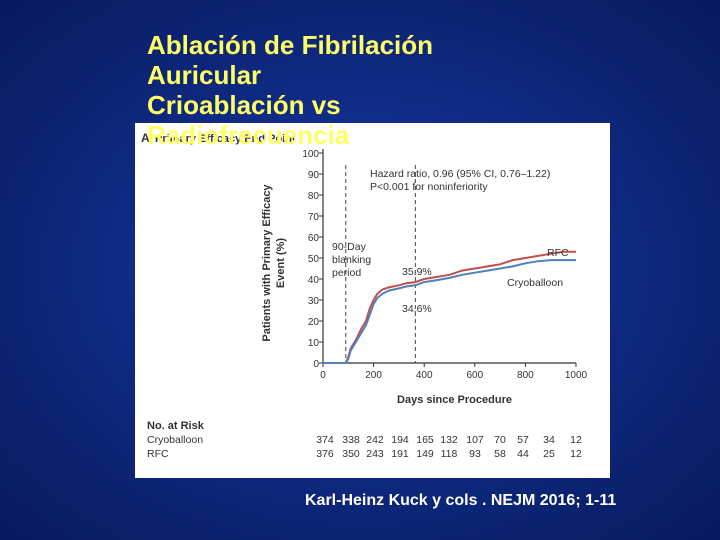 Image resolution: width=720 pixels, height=540 pixels. I want to click on slide-title-line: Crioablación vs, so click(244, 105).